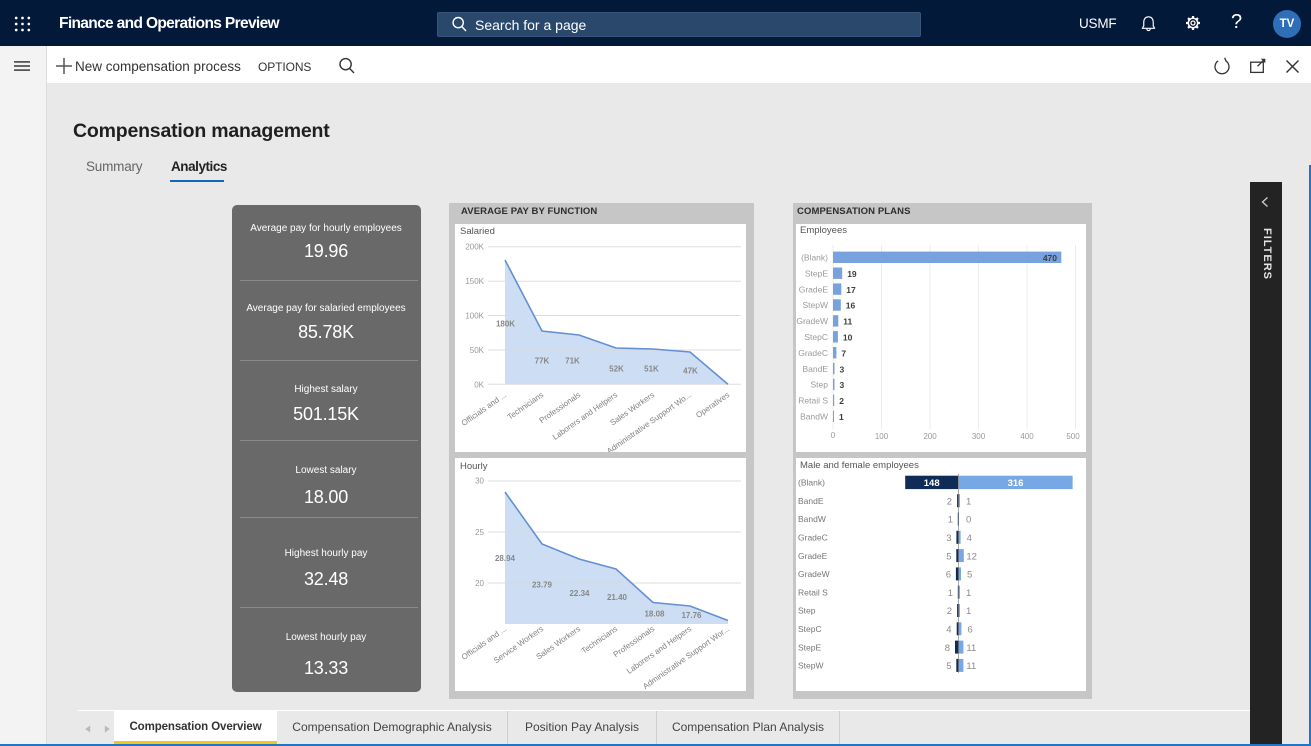 The width and height of the screenshot is (1311, 746). I want to click on svg-text: 77K, so click(542, 361).